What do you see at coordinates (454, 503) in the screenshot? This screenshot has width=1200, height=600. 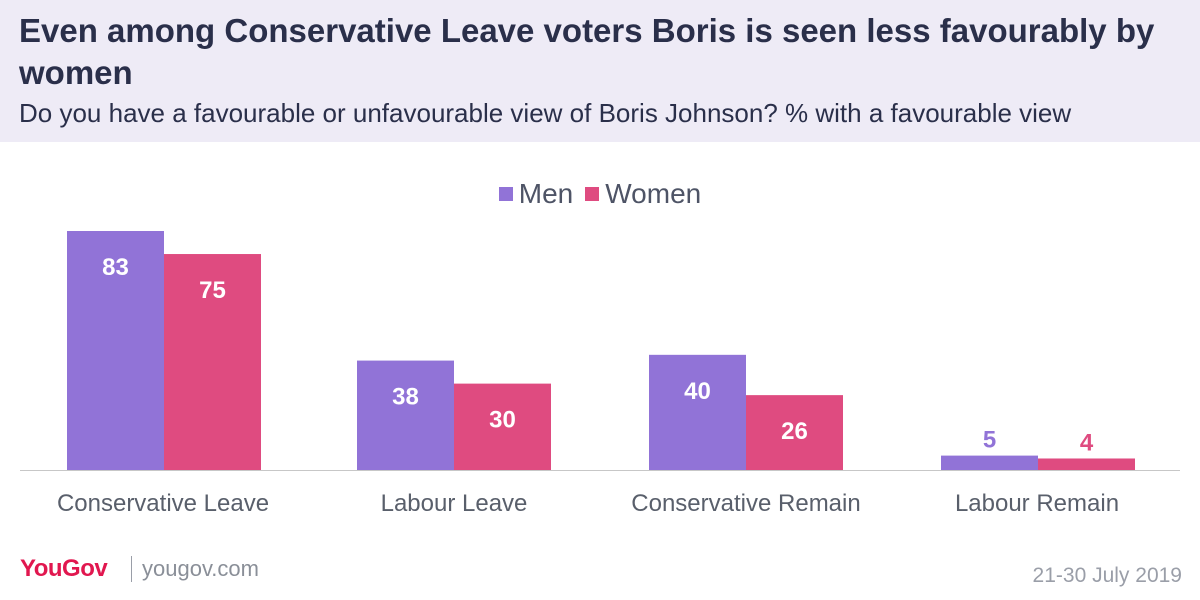 I see `x-tick-label-2: Labour Leave` at bounding box center [454, 503].